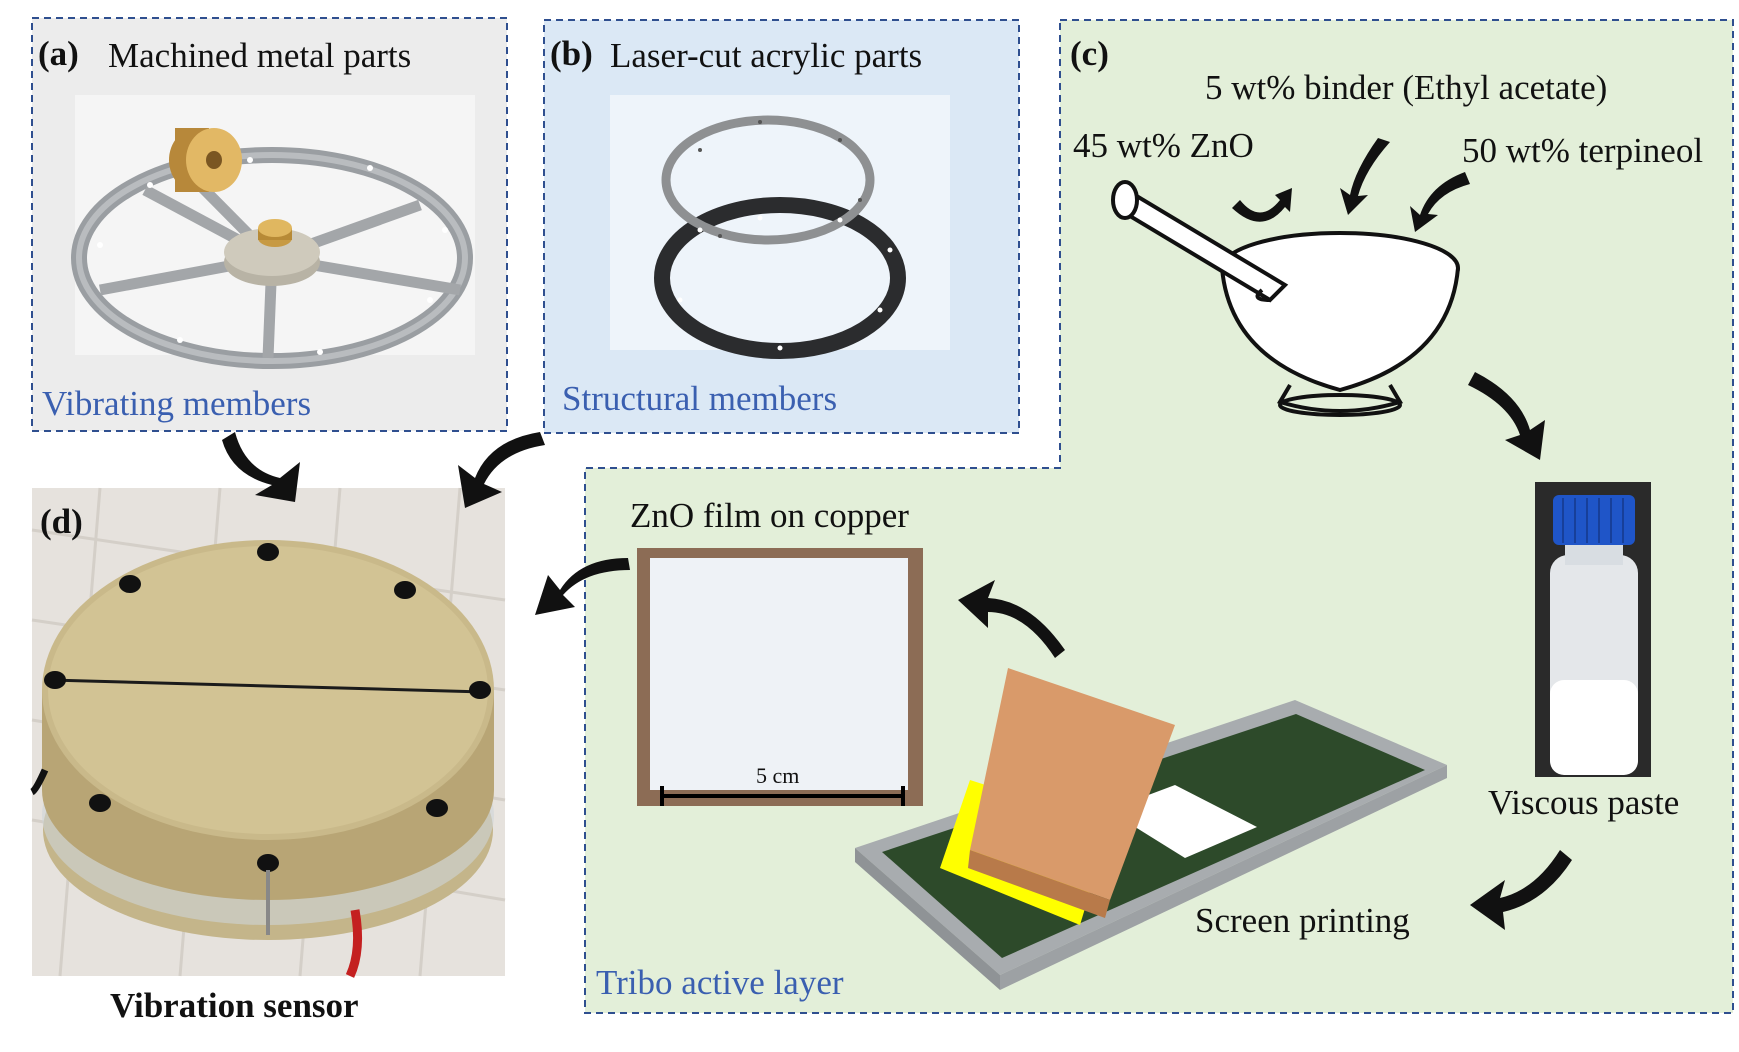 The height and width of the screenshot is (1052, 1739). What do you see at coordinates (61, 521) in the screenshot?
I see `panel-d-letter: (d)` at bounding box center [61, 521].